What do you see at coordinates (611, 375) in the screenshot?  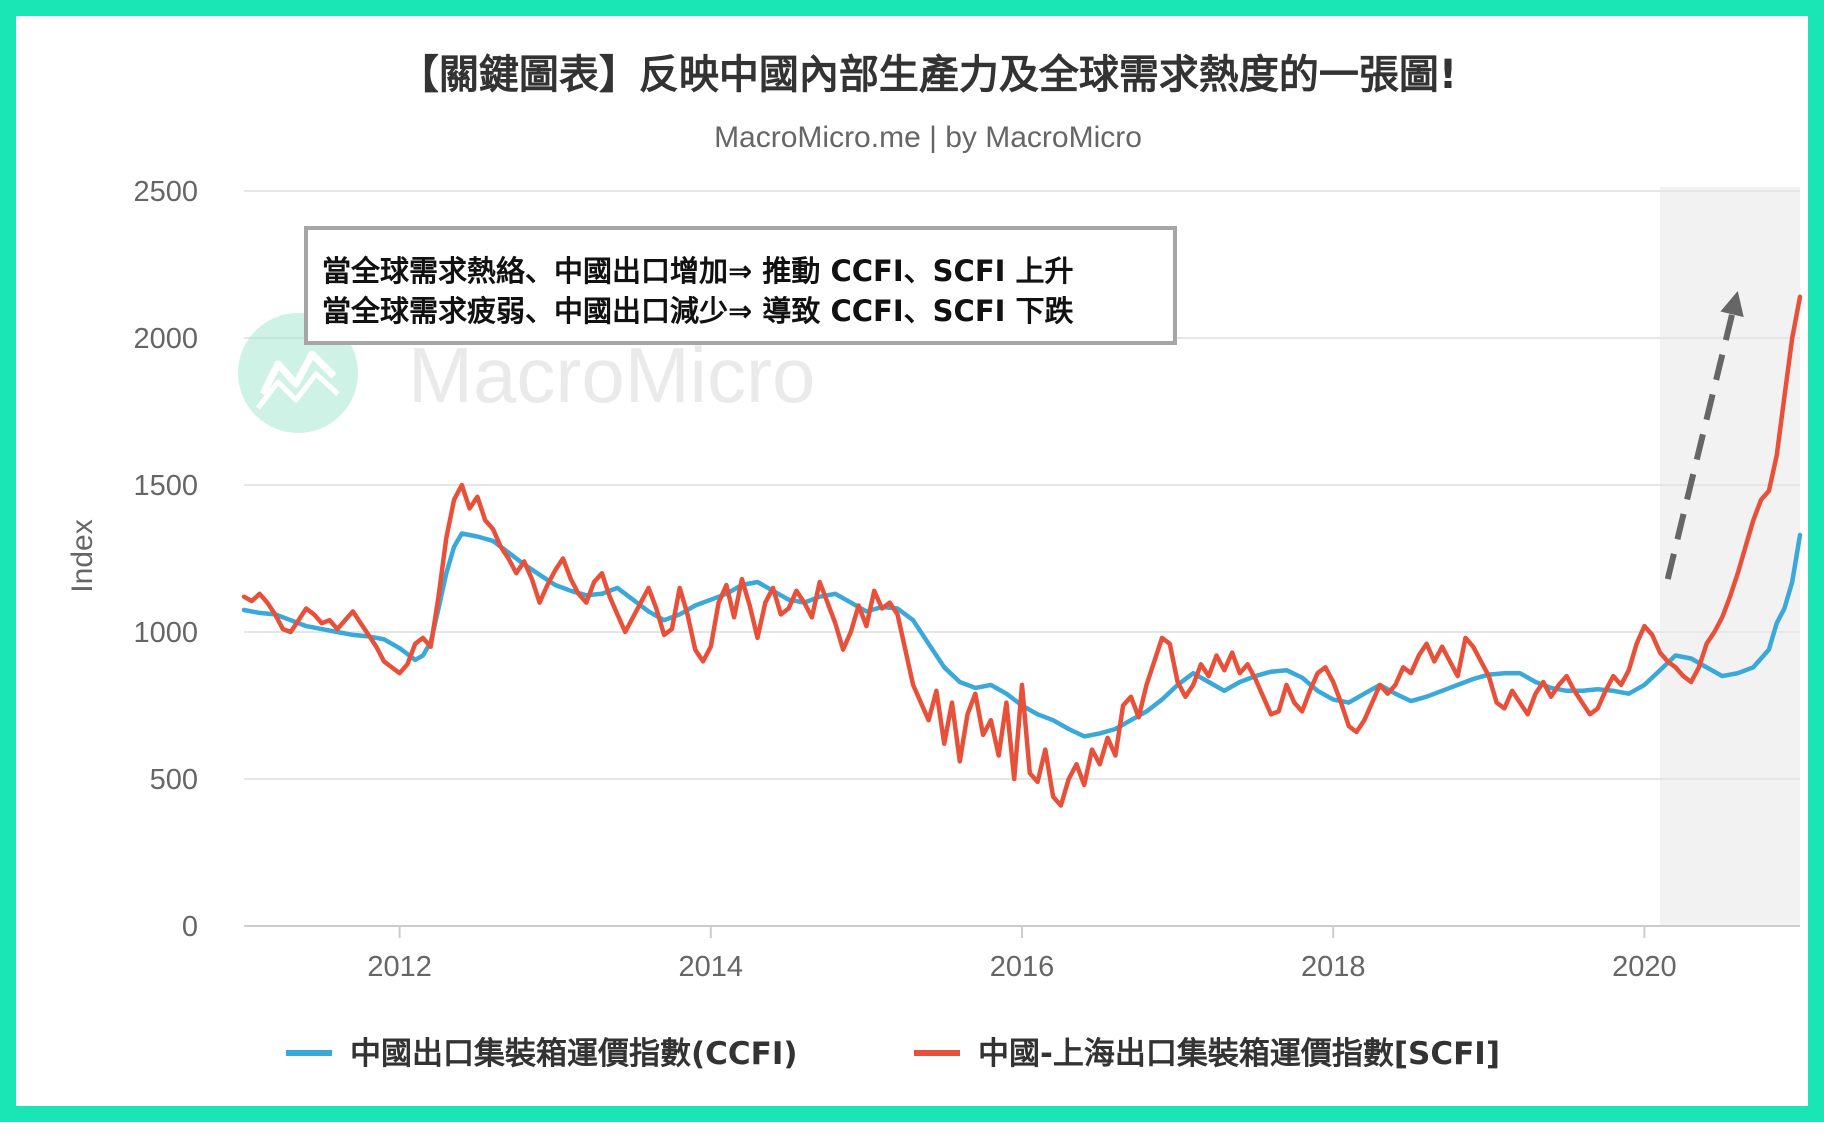 I see `watermark-text: MacroMicro` at bounding box center [611, 375].